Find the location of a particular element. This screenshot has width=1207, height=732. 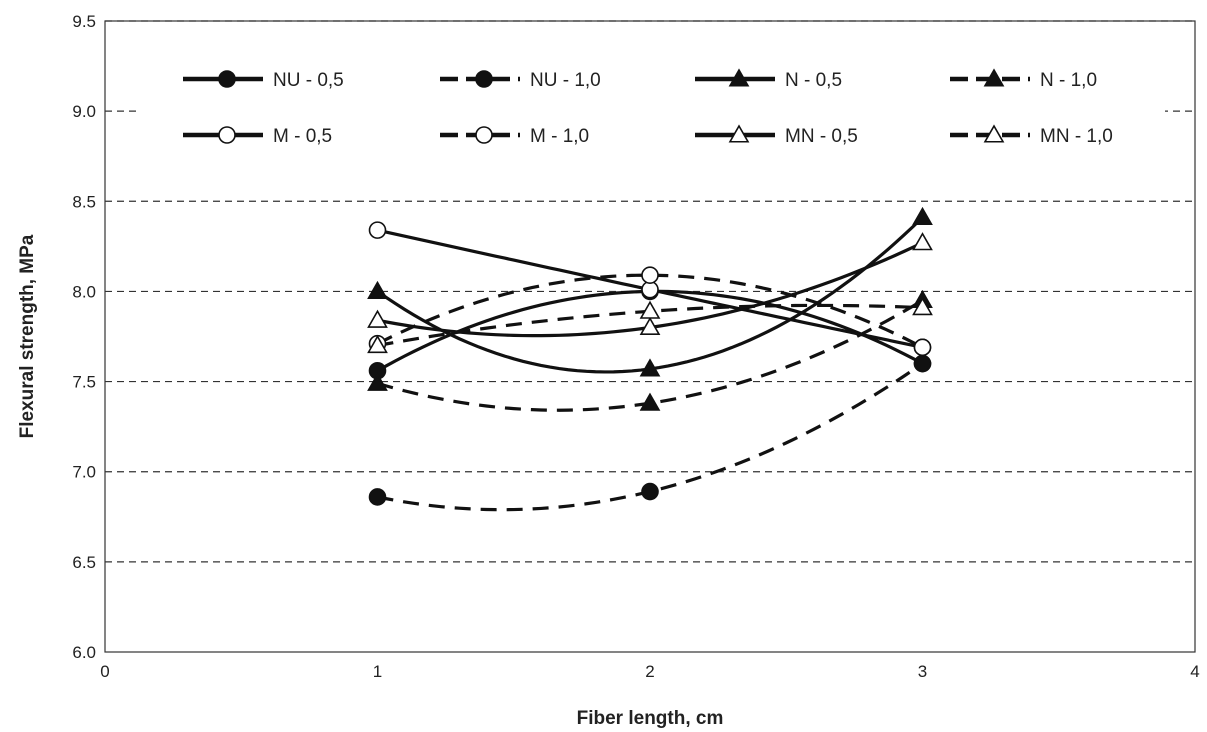

x-tick-label: 0 is located at coordinates (104, 671).